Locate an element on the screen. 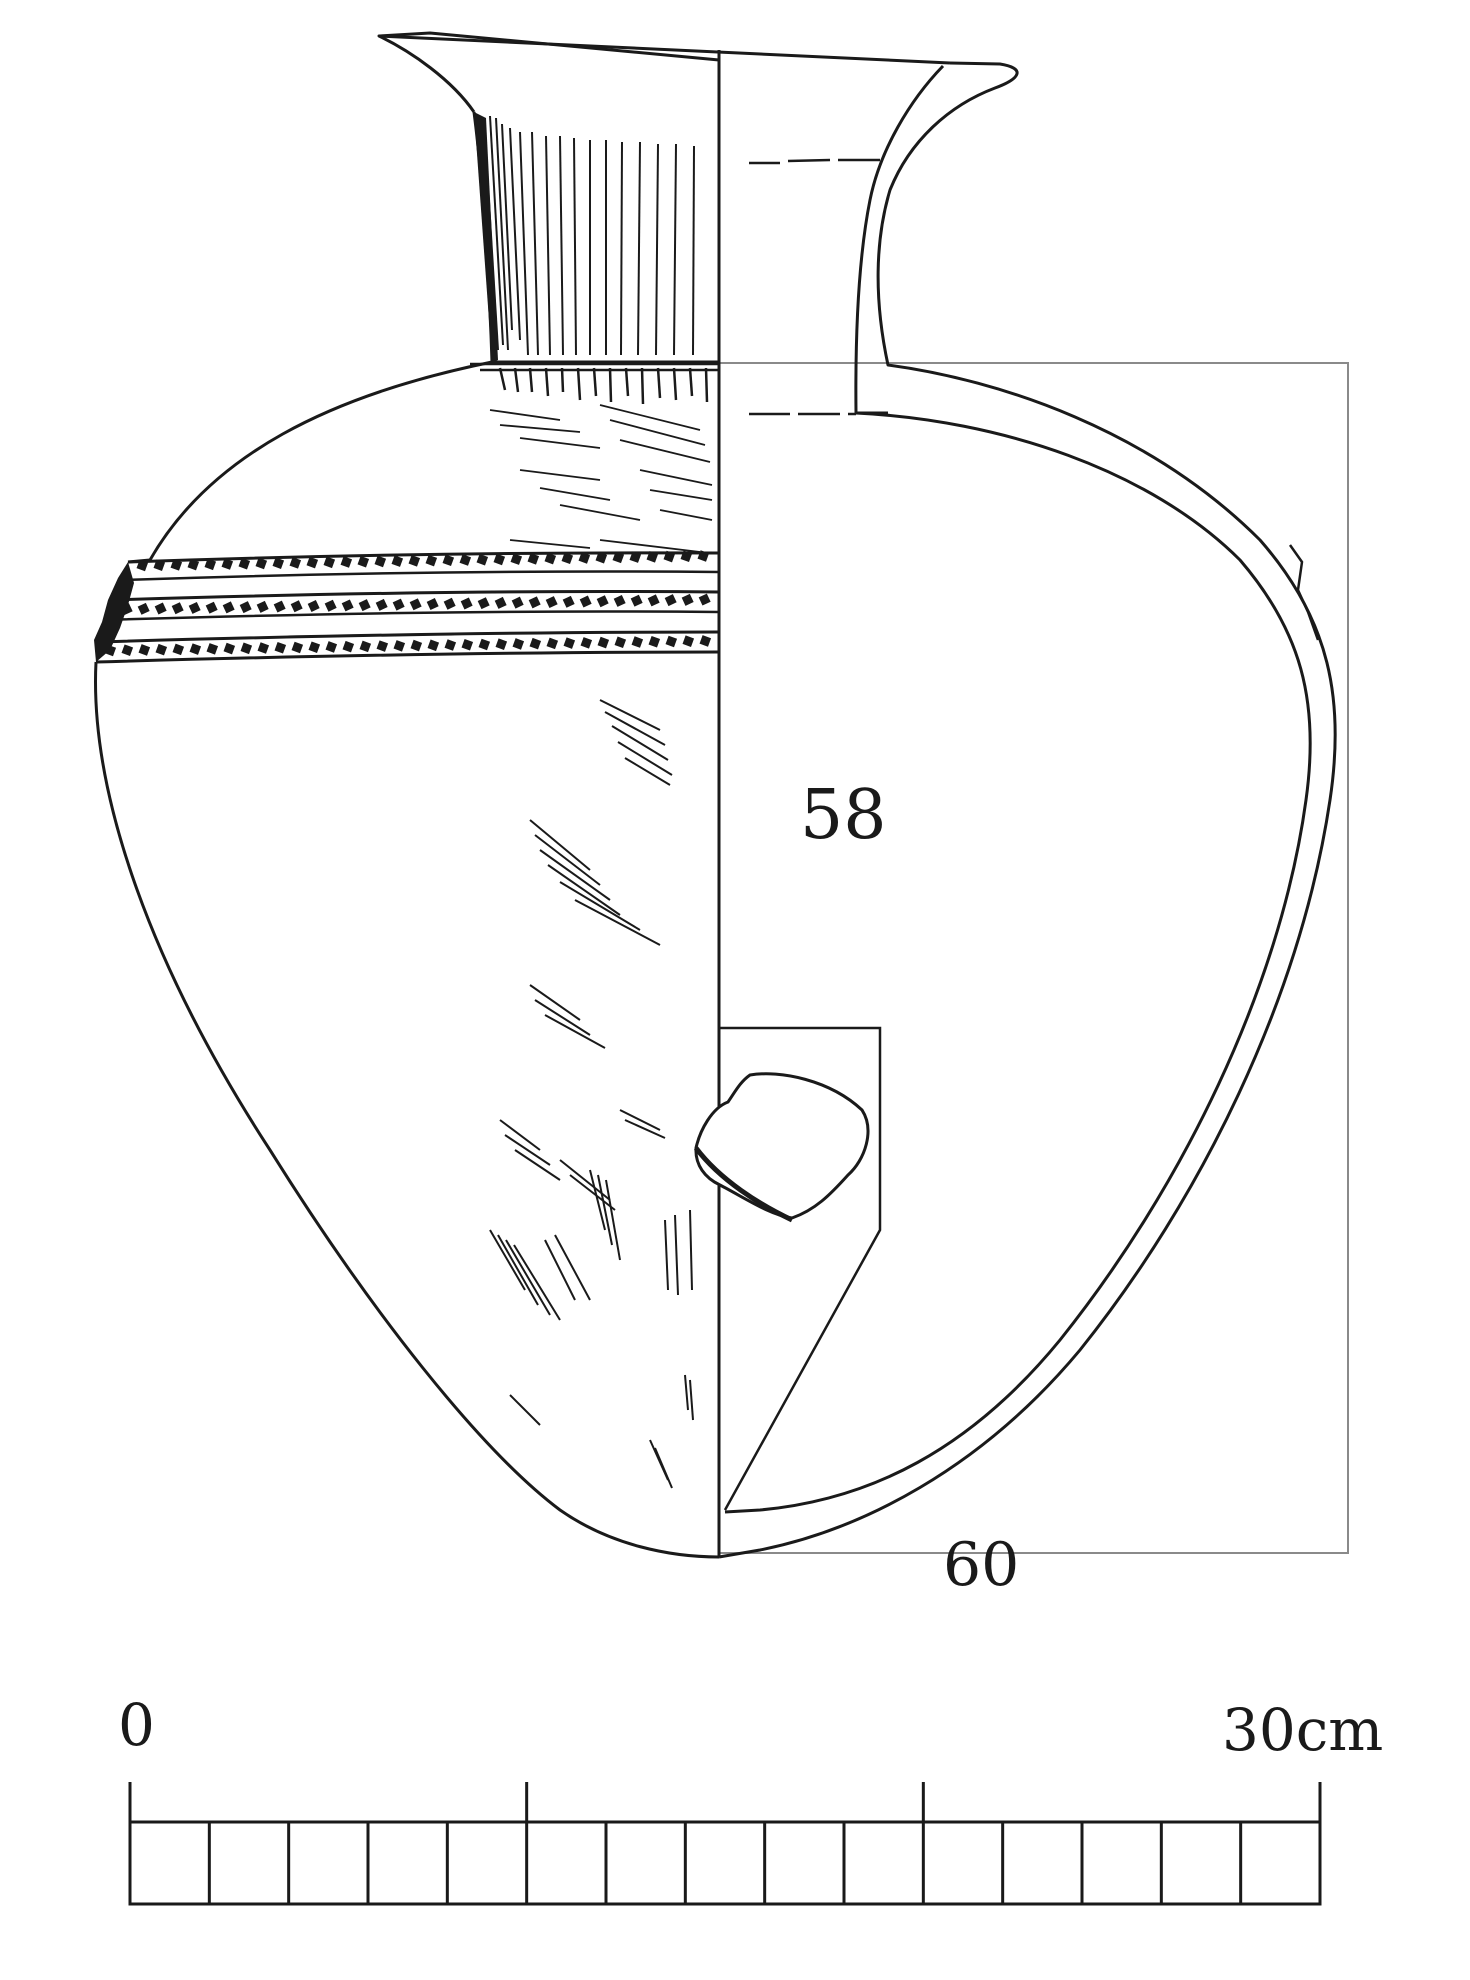  restoration-outline is located at coordinates (800, 1268).